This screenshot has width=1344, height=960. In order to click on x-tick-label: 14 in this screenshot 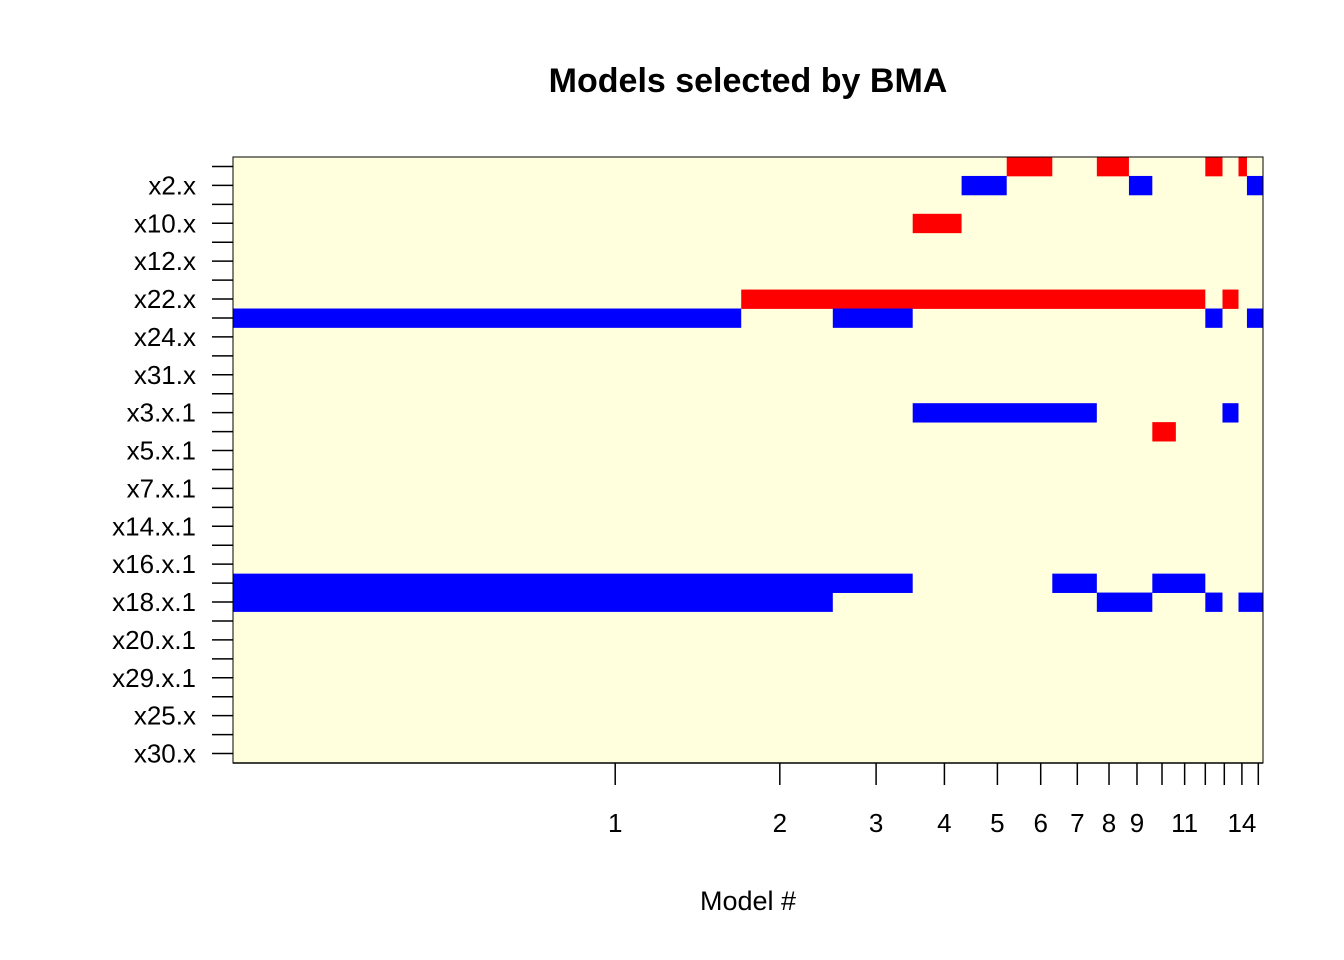, I will do `click(1241, 823)`.